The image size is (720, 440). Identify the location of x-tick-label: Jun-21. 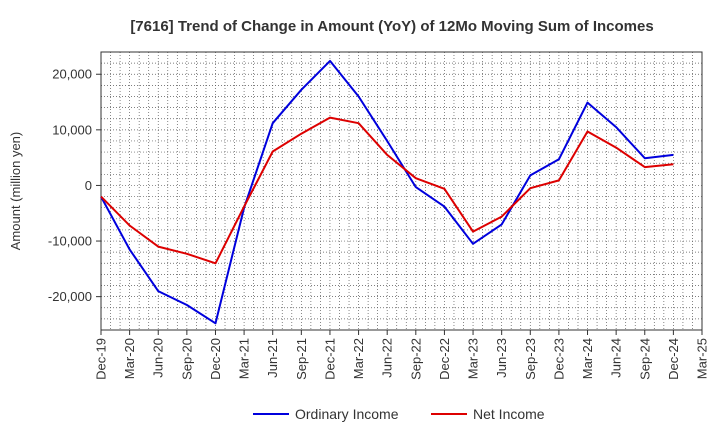
(272, 358).